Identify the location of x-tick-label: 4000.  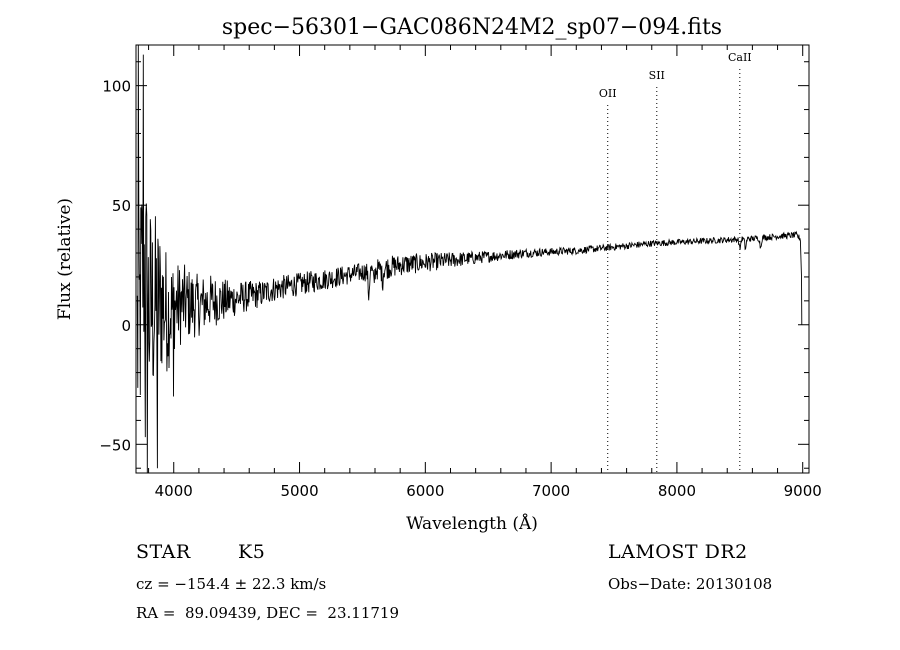
(174, 491).